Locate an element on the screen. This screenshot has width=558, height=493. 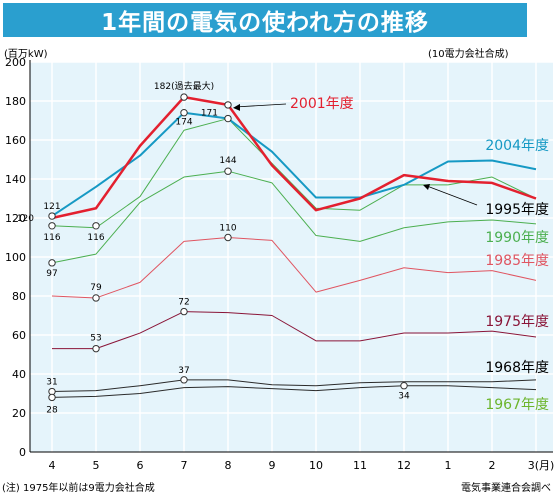
y-tick-label: 40 is located at coordinates (19, 374).